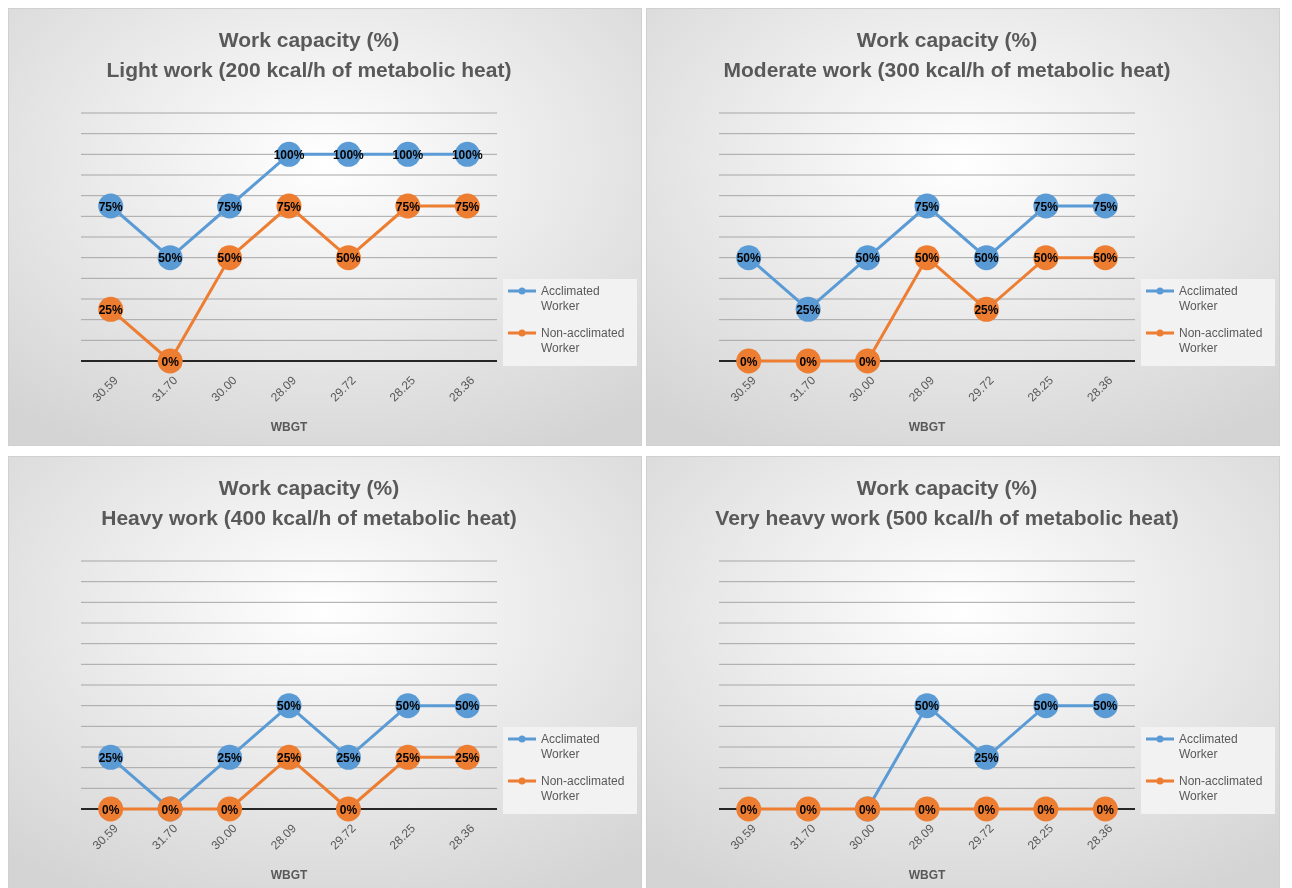 This screenshot has width=1292, height=888. What do you see at coordinates (309, 517) in the screenshot?
I see `chart-subtitle: Heavy work (400 kcal/h of metabolic heat)` at bounding box center [309, 517].